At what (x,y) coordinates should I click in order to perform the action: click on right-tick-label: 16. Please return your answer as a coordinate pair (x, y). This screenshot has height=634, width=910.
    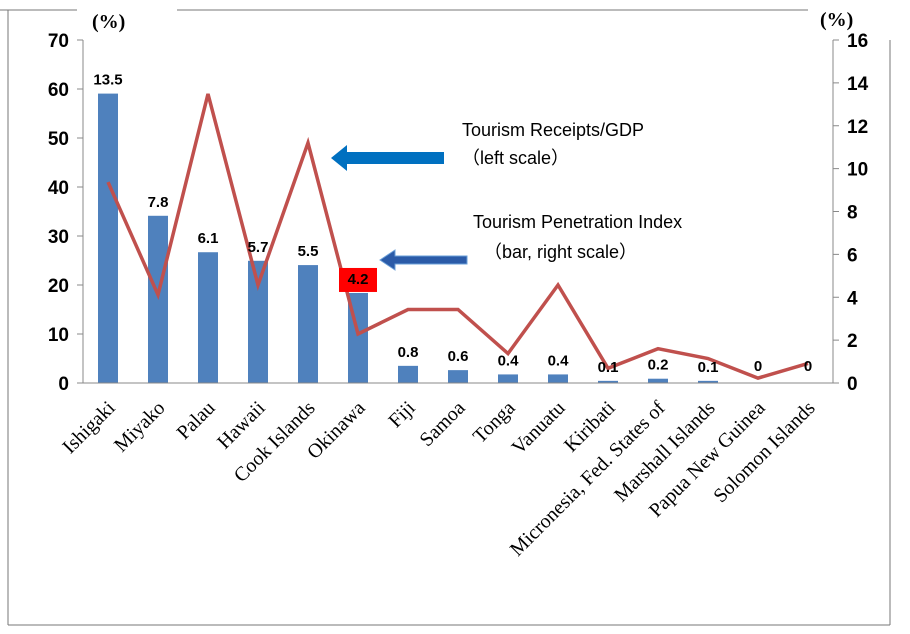
    Looking at the image, I should click on (857, 41).